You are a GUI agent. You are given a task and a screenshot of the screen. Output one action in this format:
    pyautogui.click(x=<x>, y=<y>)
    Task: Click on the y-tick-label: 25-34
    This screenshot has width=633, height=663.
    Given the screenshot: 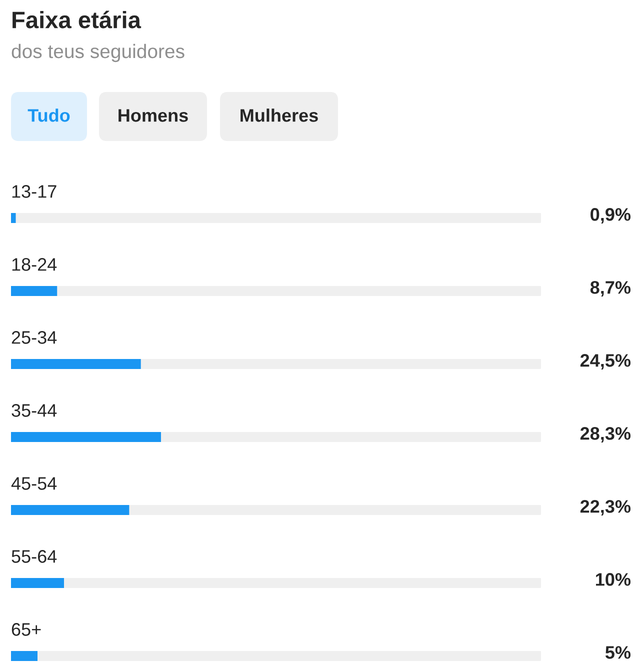 What is the action you would take?
    pyautogui.click(x=34, y=337)
    